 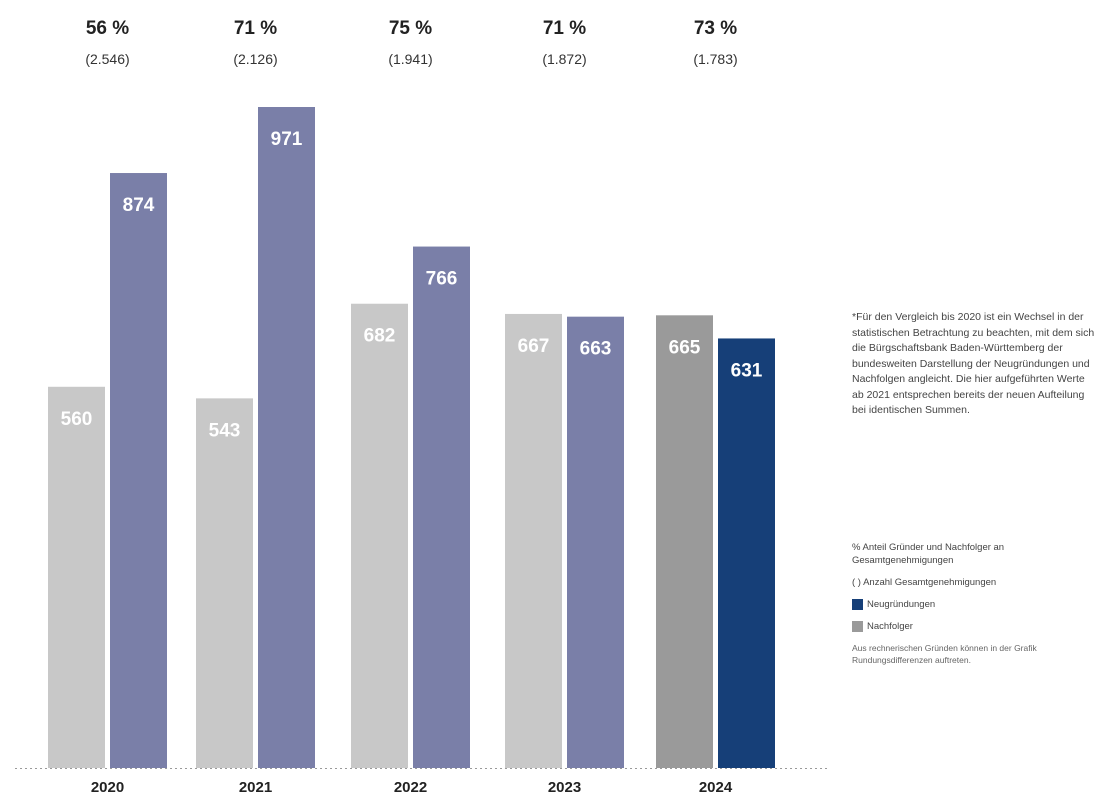 What do you see at coordinates (857, 626) in the screenshot?
I see `legend-swatch-nachfolger` at bounding box center [857, 626].